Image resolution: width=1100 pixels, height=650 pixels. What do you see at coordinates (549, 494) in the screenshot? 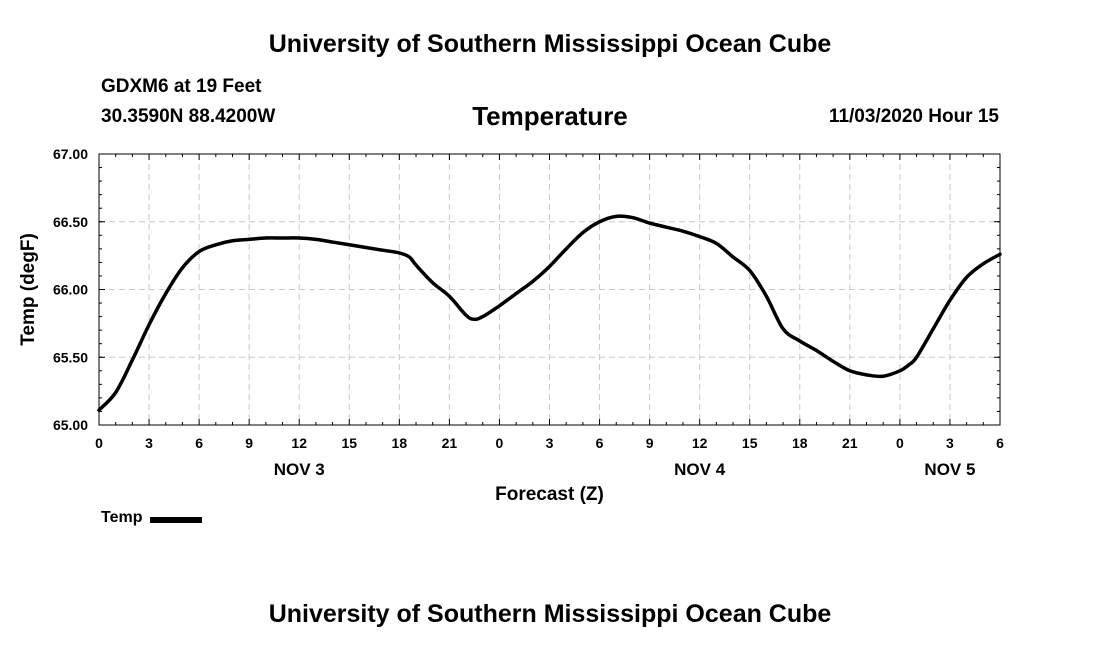
I see `x-axis-label: Forecast (Z)` at bounding box center [549, 494].